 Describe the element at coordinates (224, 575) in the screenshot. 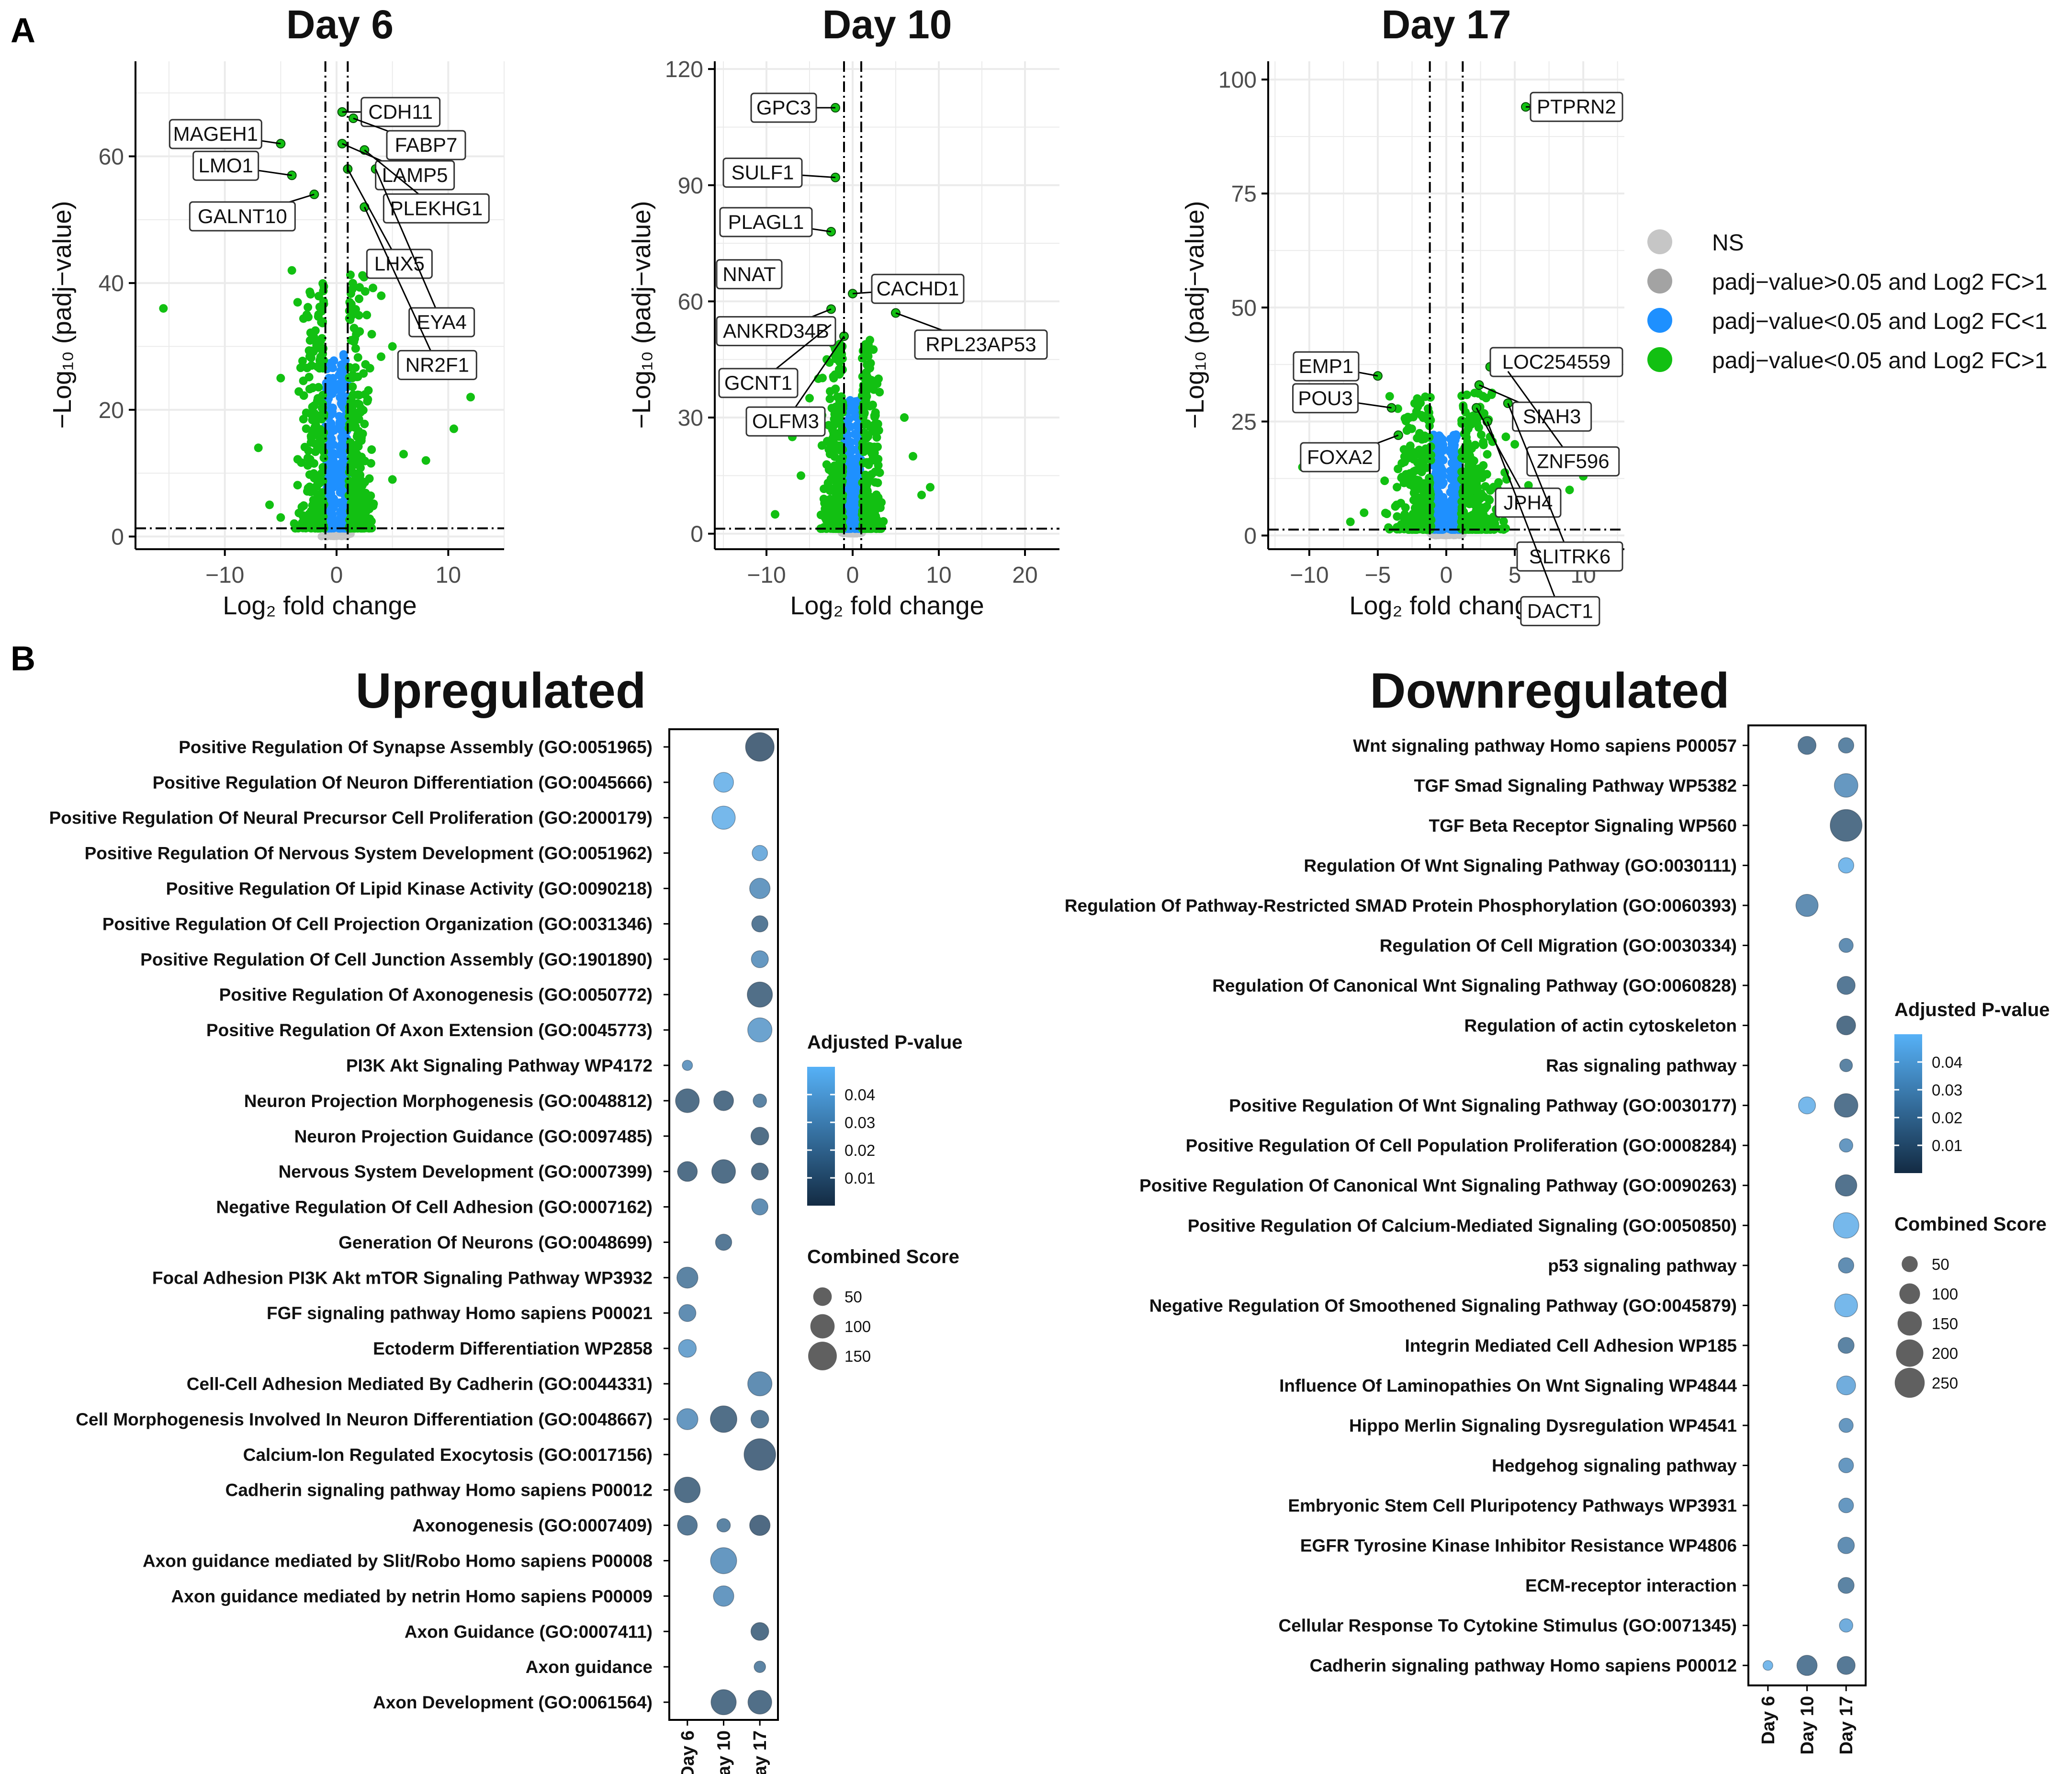

I see `x-tick-label: −10` at that location.